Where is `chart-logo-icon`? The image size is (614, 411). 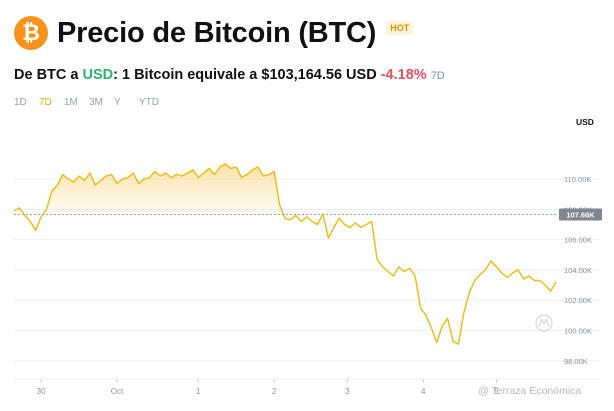
chart-logo-icon is located at coordinates (544, 323).